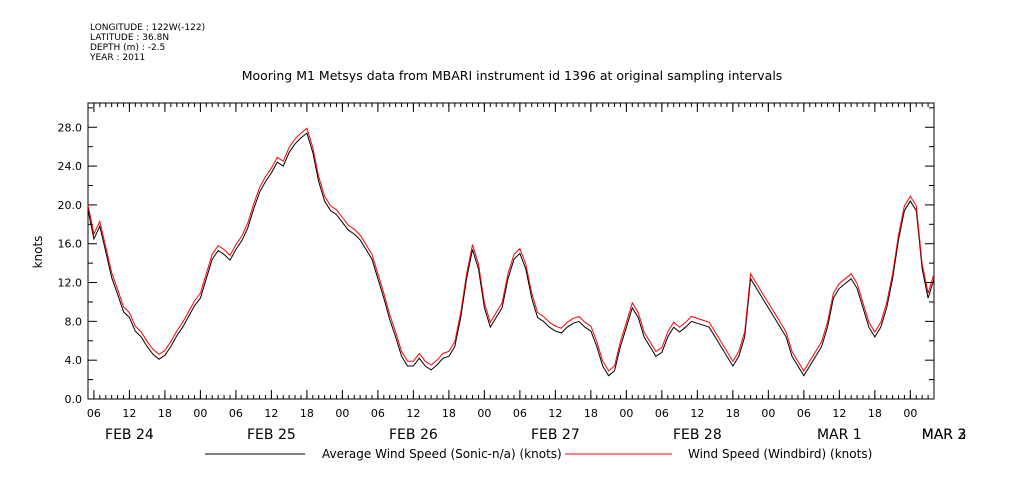  I want to click on meta-latitude: LATITUDE : 36.8N, so click(129, 38).